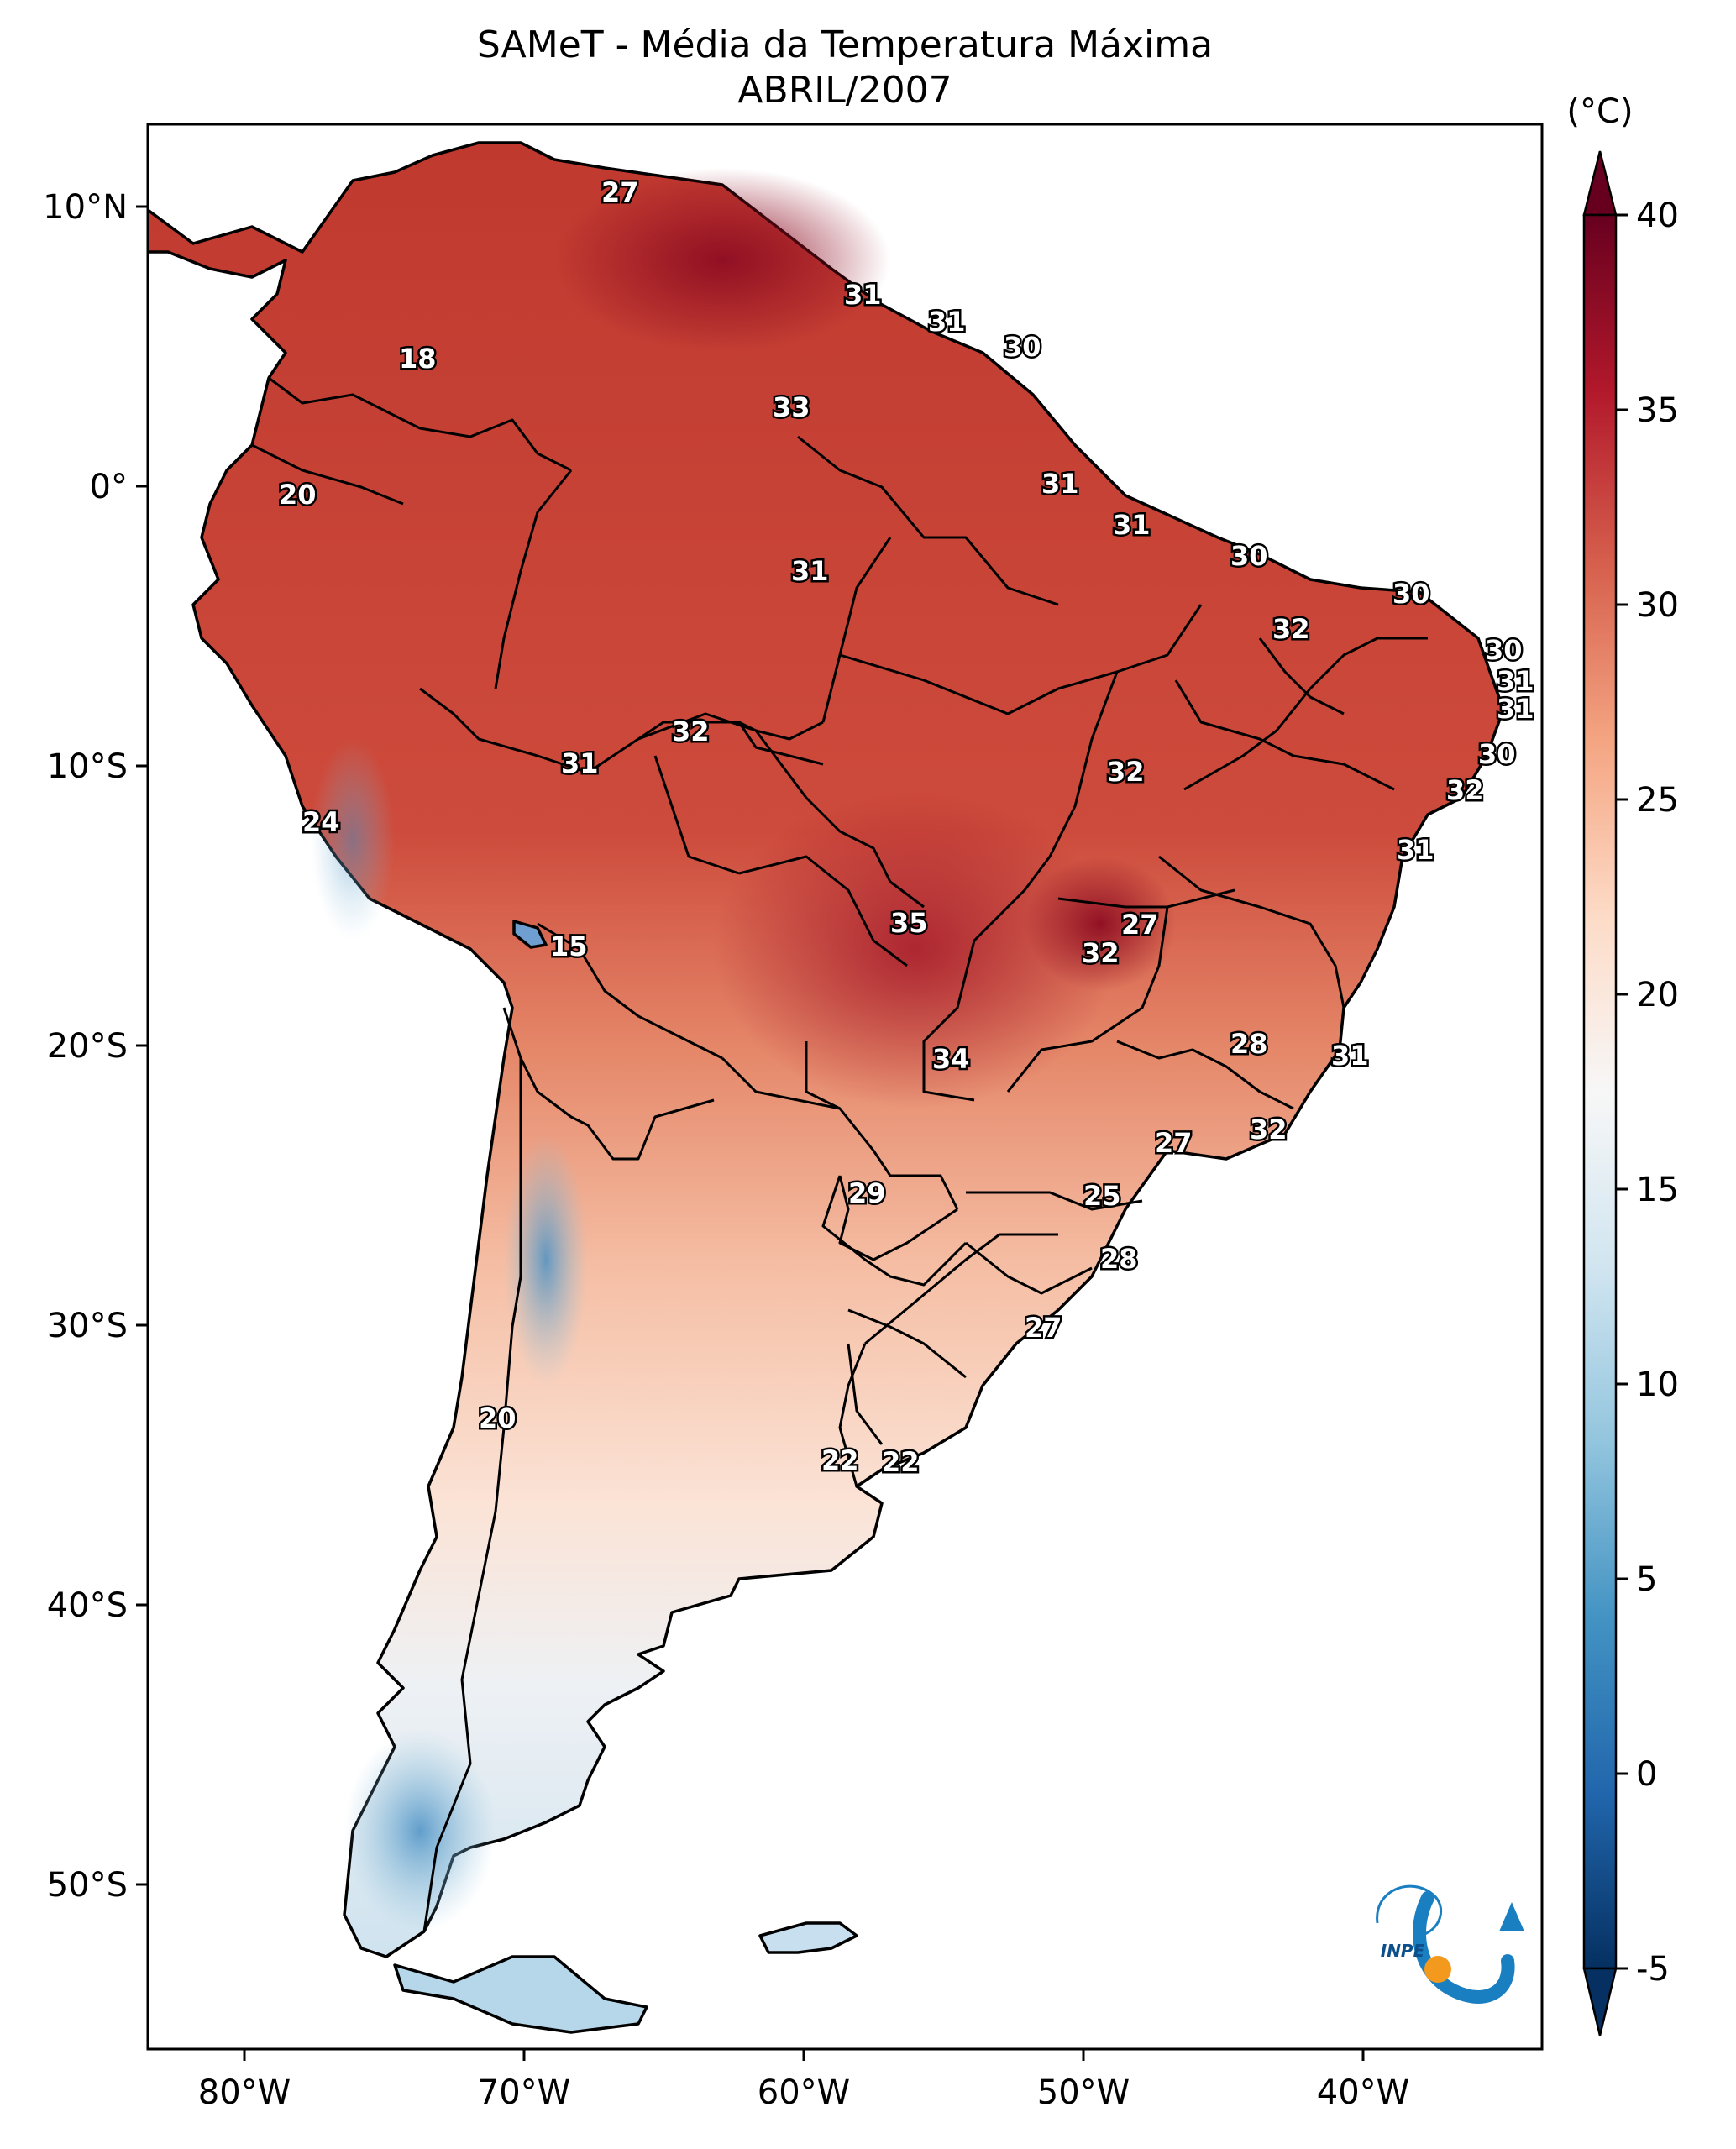 Image resolution: width=1736 pixels, height=2149 pixels. I want to click on colorbar-ticks: 40 35 30 25 20 15 10 5 0 -5, so click(1647, 1093).